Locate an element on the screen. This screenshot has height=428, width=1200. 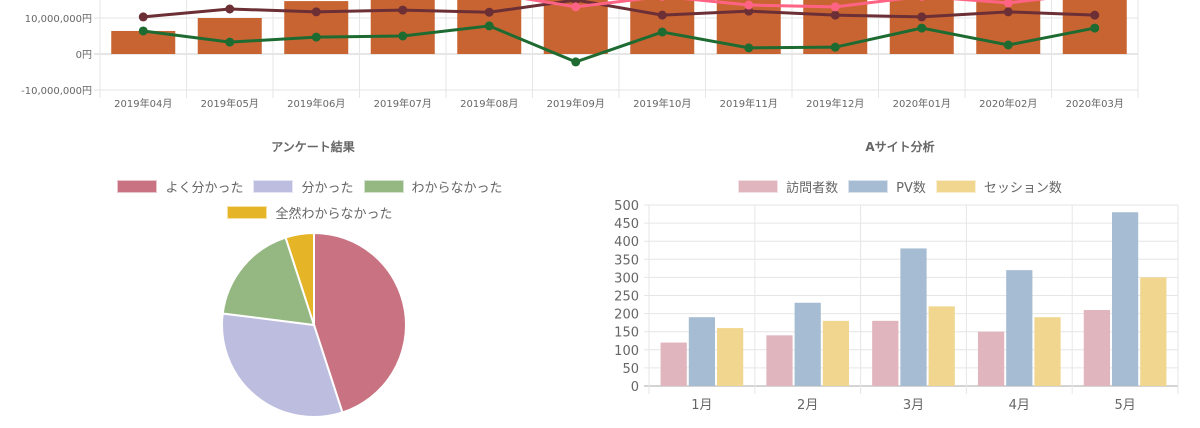
legend-item: 訪問者数 is located at coordinates (788, 186).